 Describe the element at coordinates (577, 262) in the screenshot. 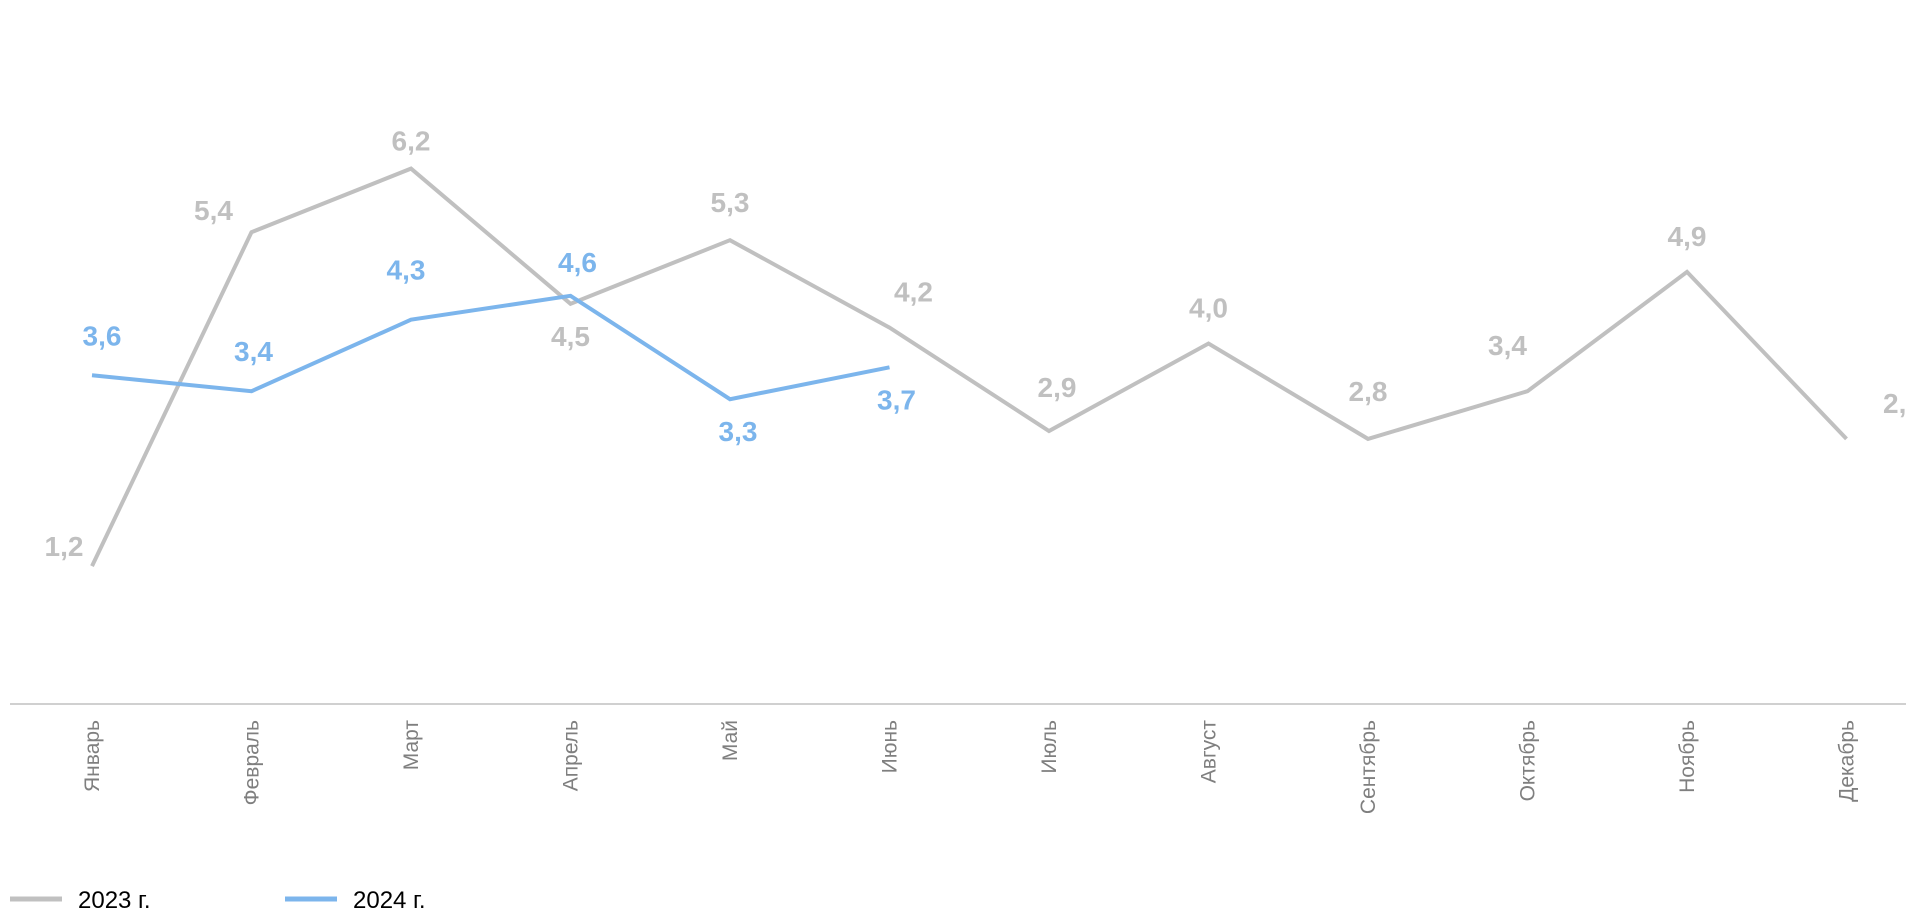

I see `data-label: 4,6` at that location.